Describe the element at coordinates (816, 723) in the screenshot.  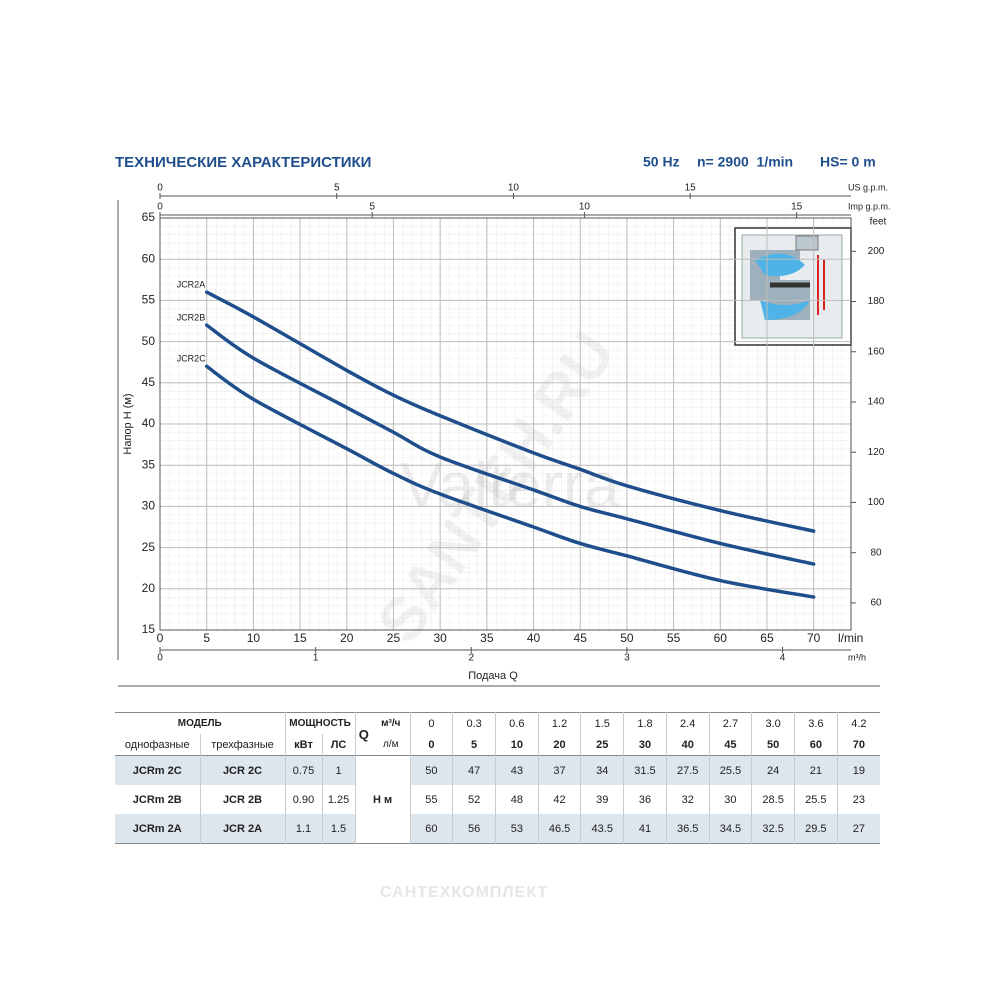
I see `header-cell: 3.6` at that location.